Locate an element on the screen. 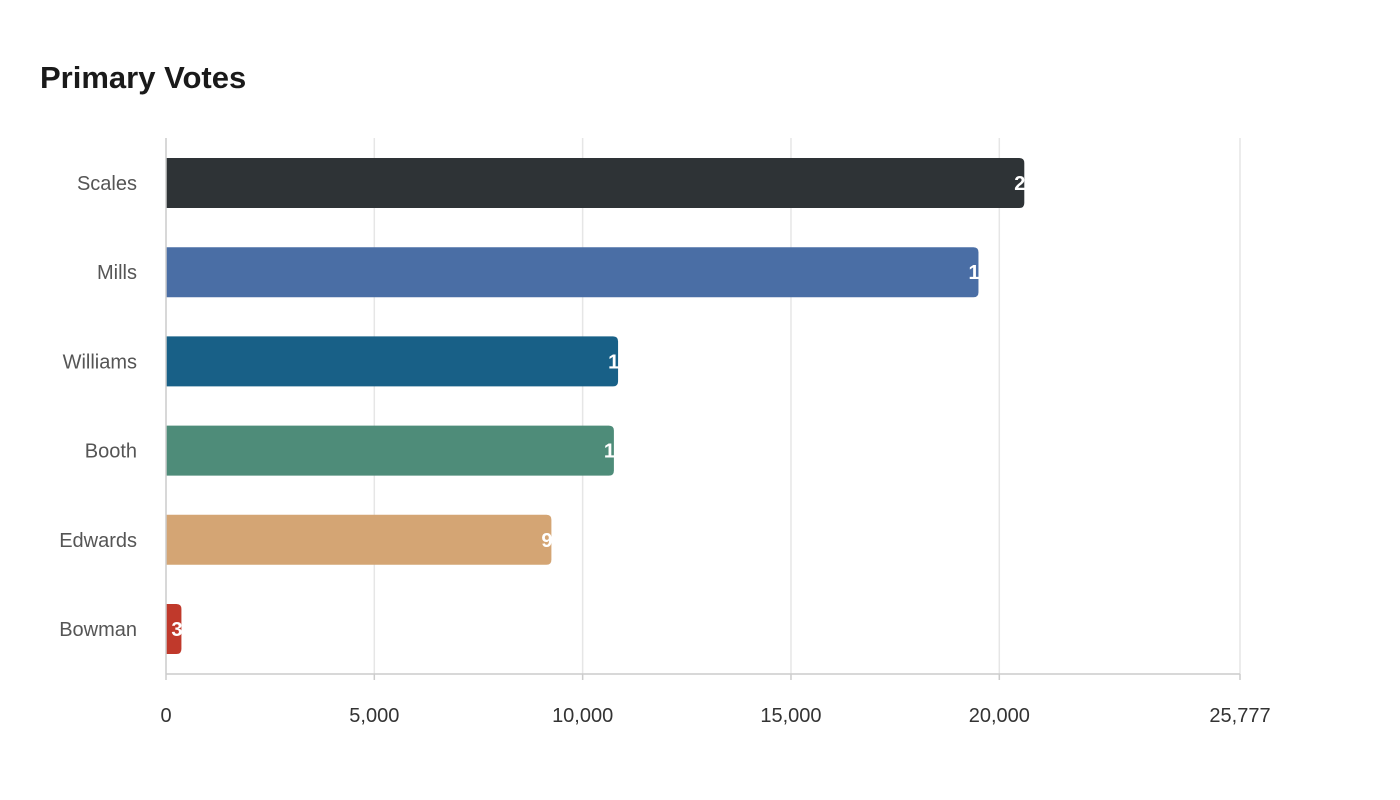 The image size is (1400, 800). bar-mills is located at coordinates (572, 272).